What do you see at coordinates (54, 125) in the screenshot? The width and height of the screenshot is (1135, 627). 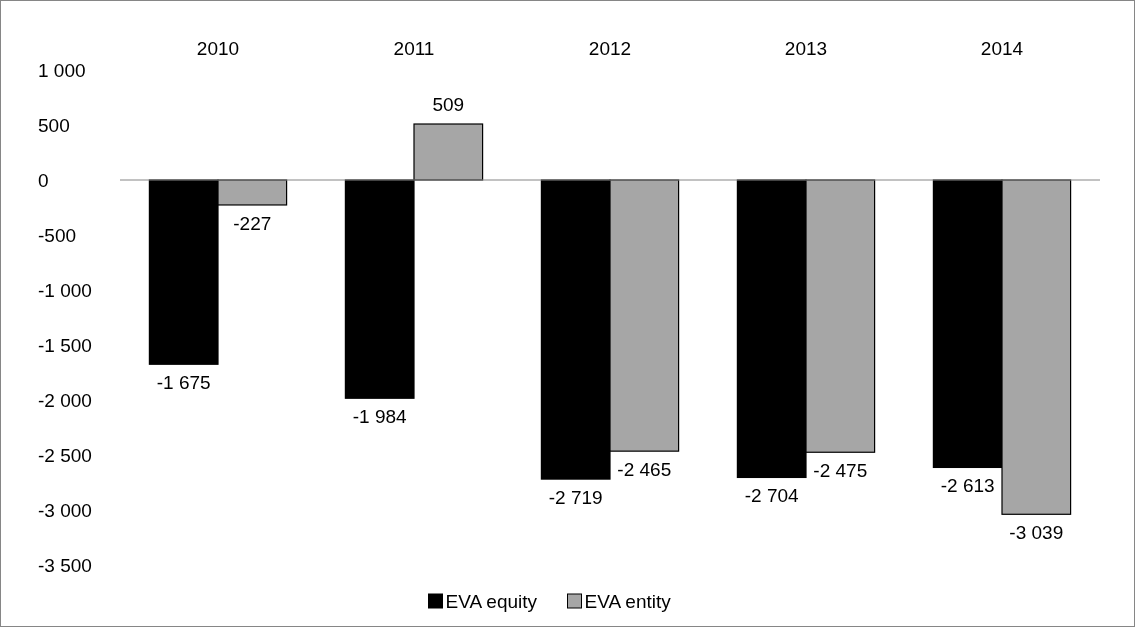 I see `y-tick-label: 500` at bounding box center [54, 125].